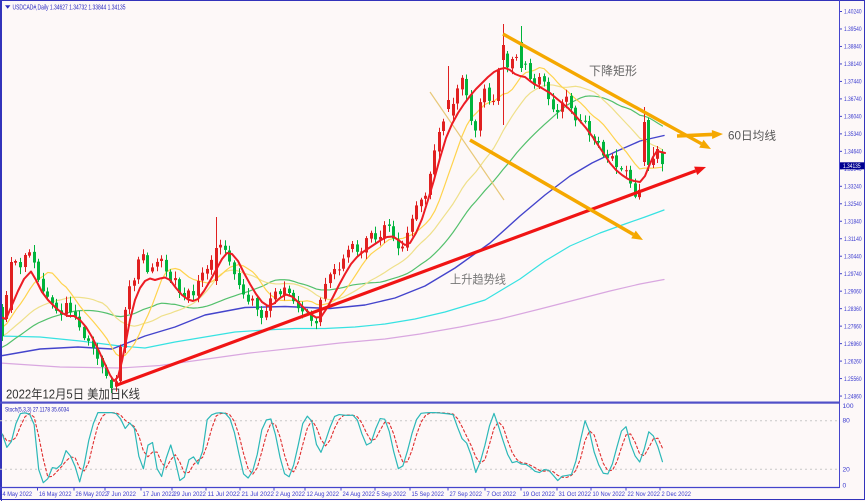 The height and width of the screenshot is (501, 865). I want to click on svg-text: 2022年12月5日 美加日K线, so click(73, 395).